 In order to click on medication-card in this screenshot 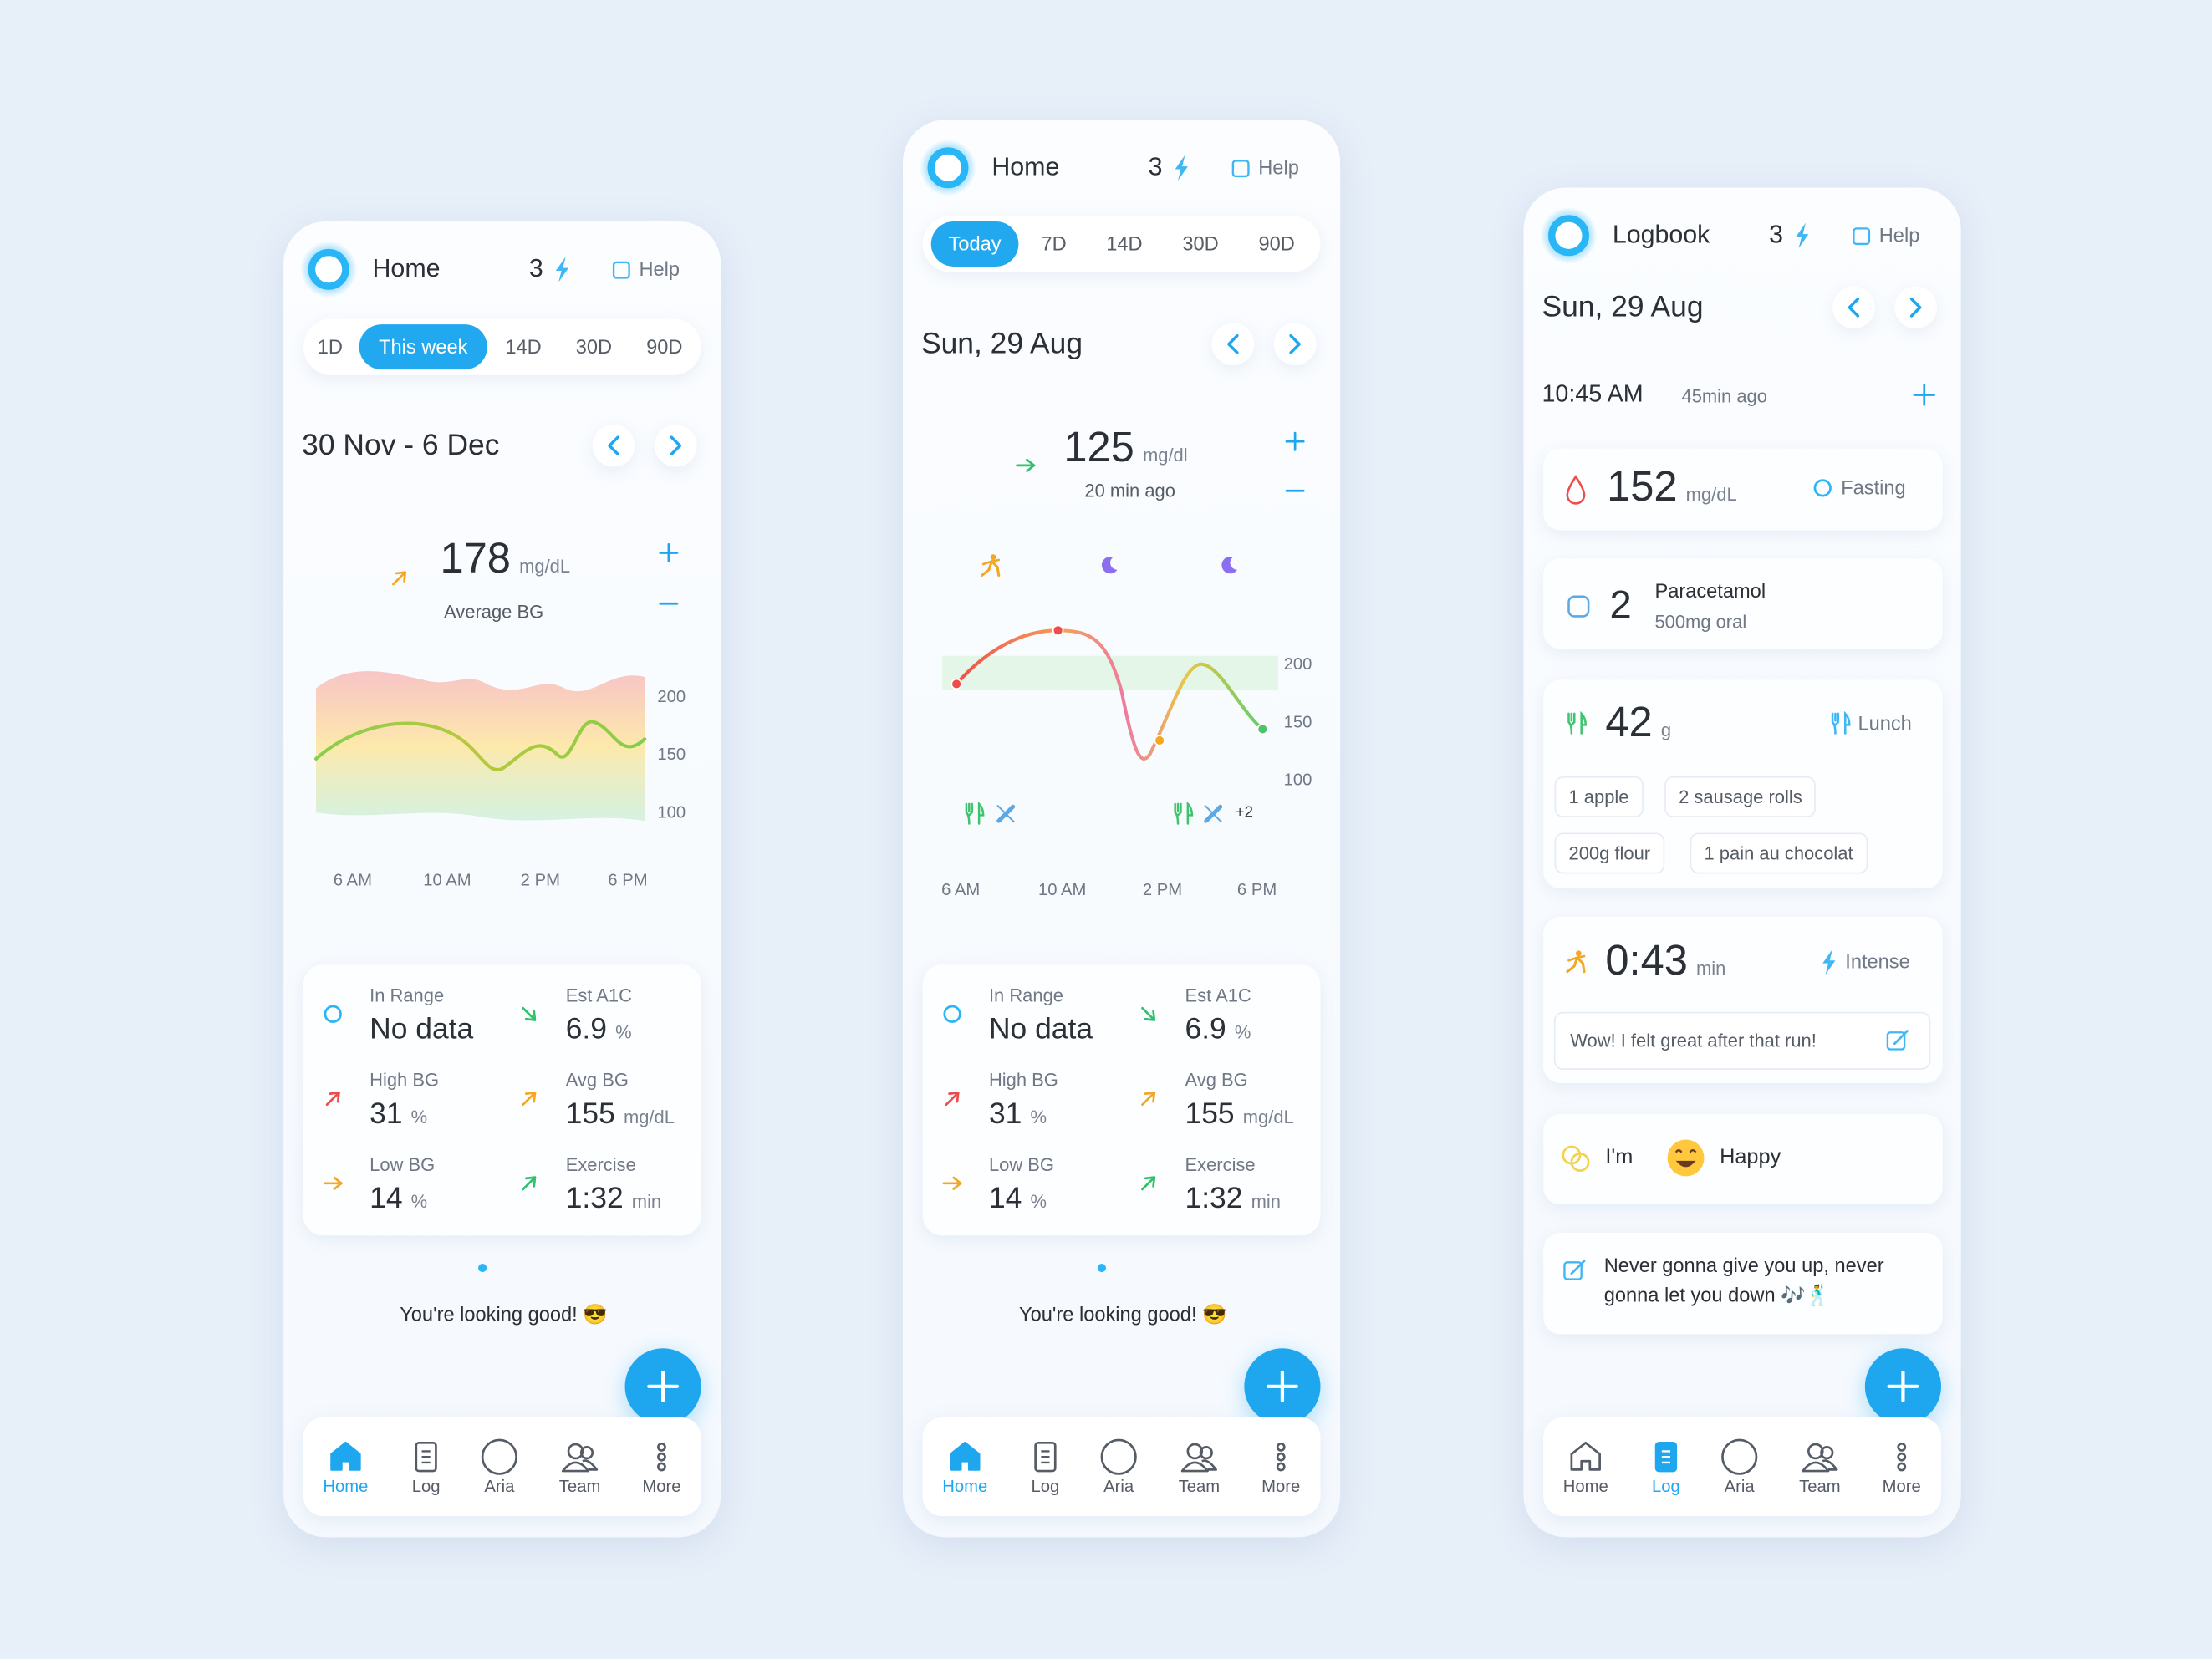, I will do `click(1743, 603)`.